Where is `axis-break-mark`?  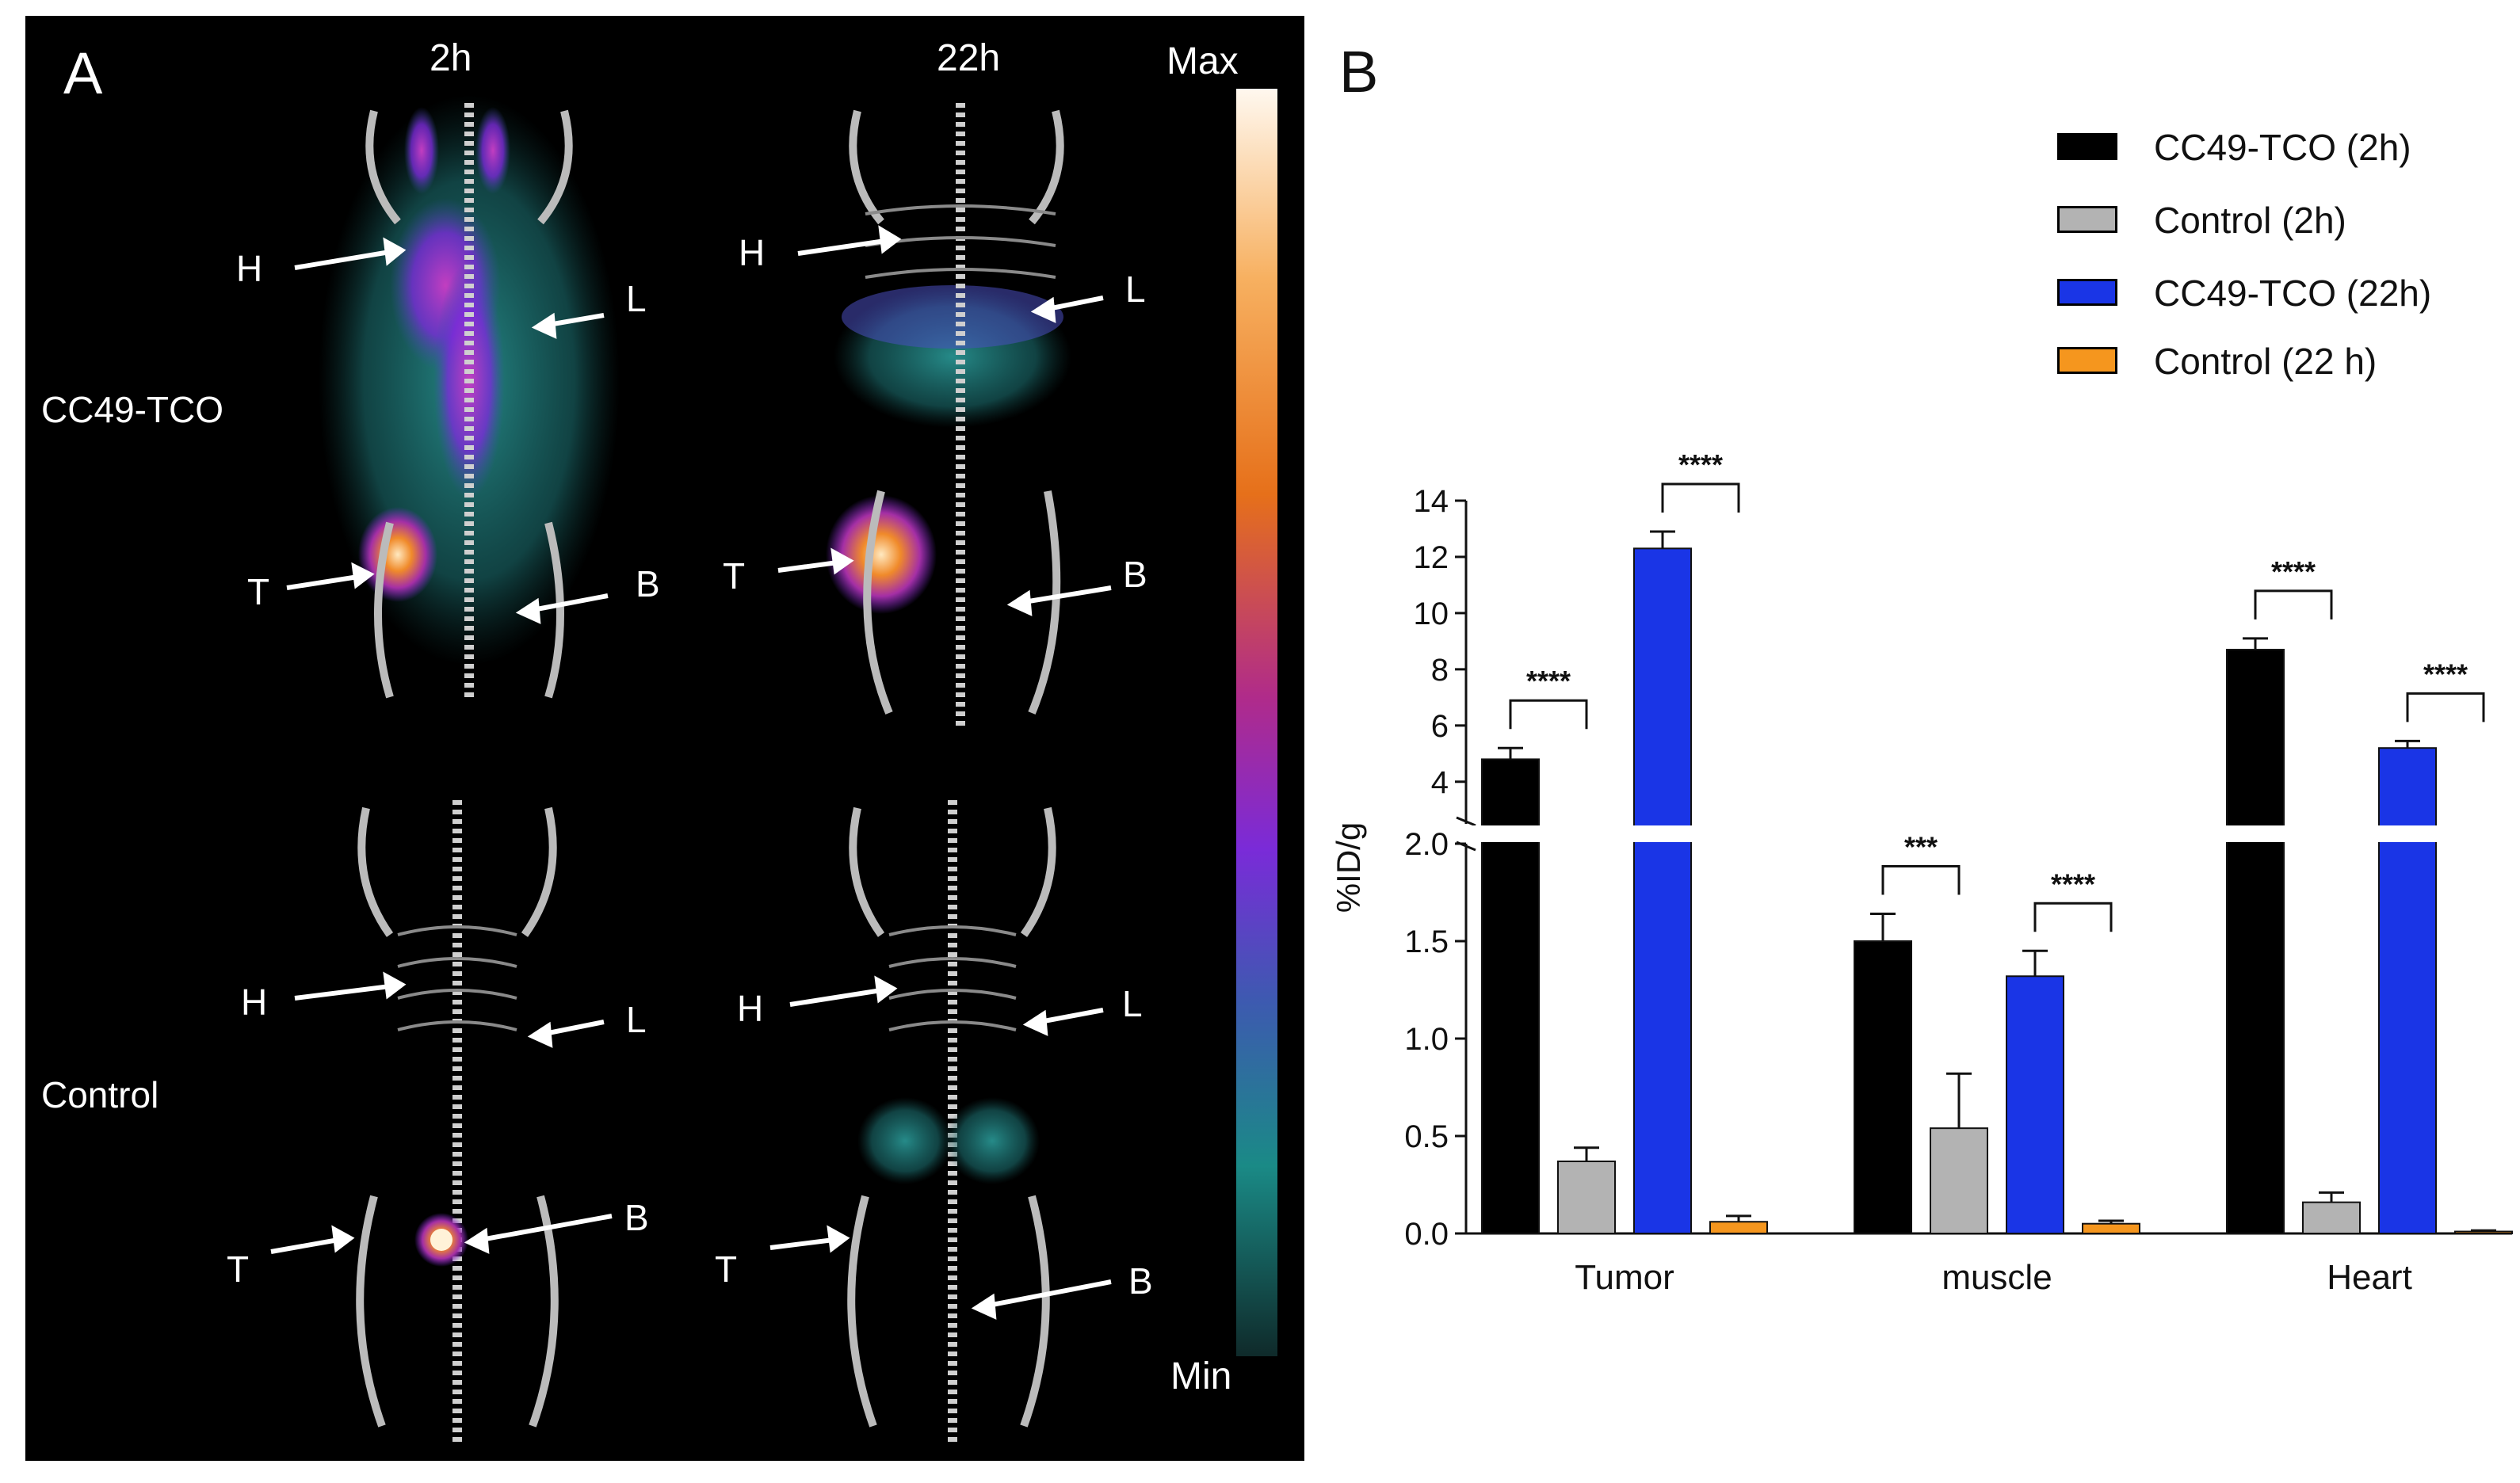
axis-break-mark is located at coordinates (1466, 821).